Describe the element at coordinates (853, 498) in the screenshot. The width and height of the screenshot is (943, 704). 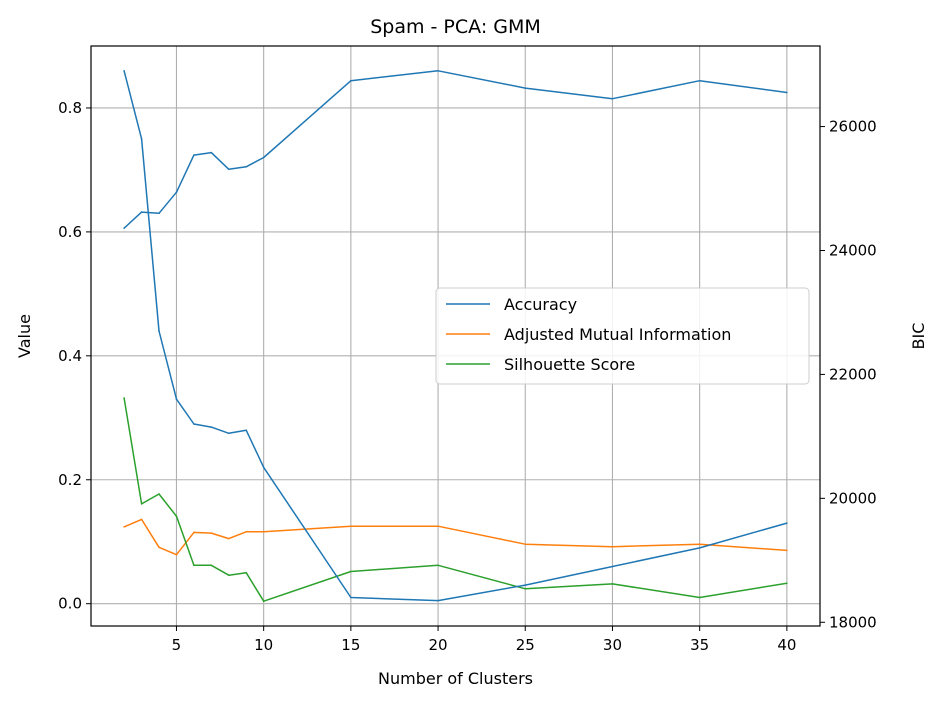
I see `y2-tick-label: 20000` at that location.